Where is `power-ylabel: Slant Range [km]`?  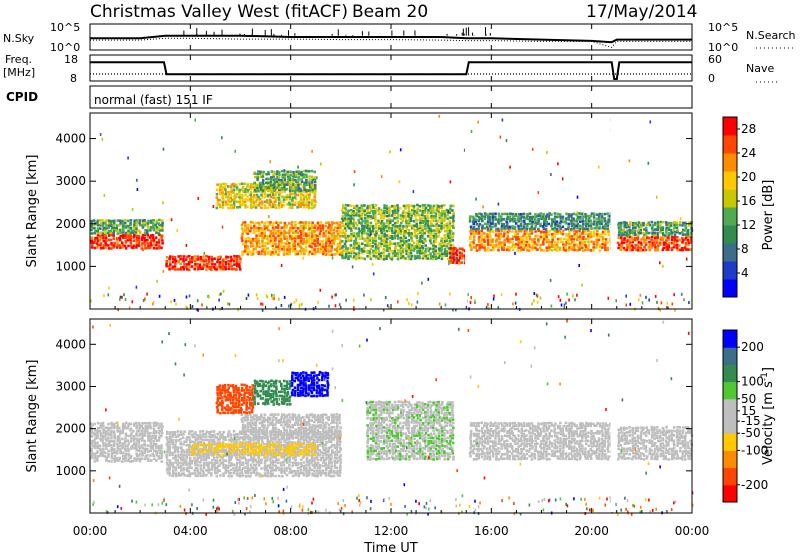 power-ylabel: Slant Range [km] is located at coordinates (32, 211).